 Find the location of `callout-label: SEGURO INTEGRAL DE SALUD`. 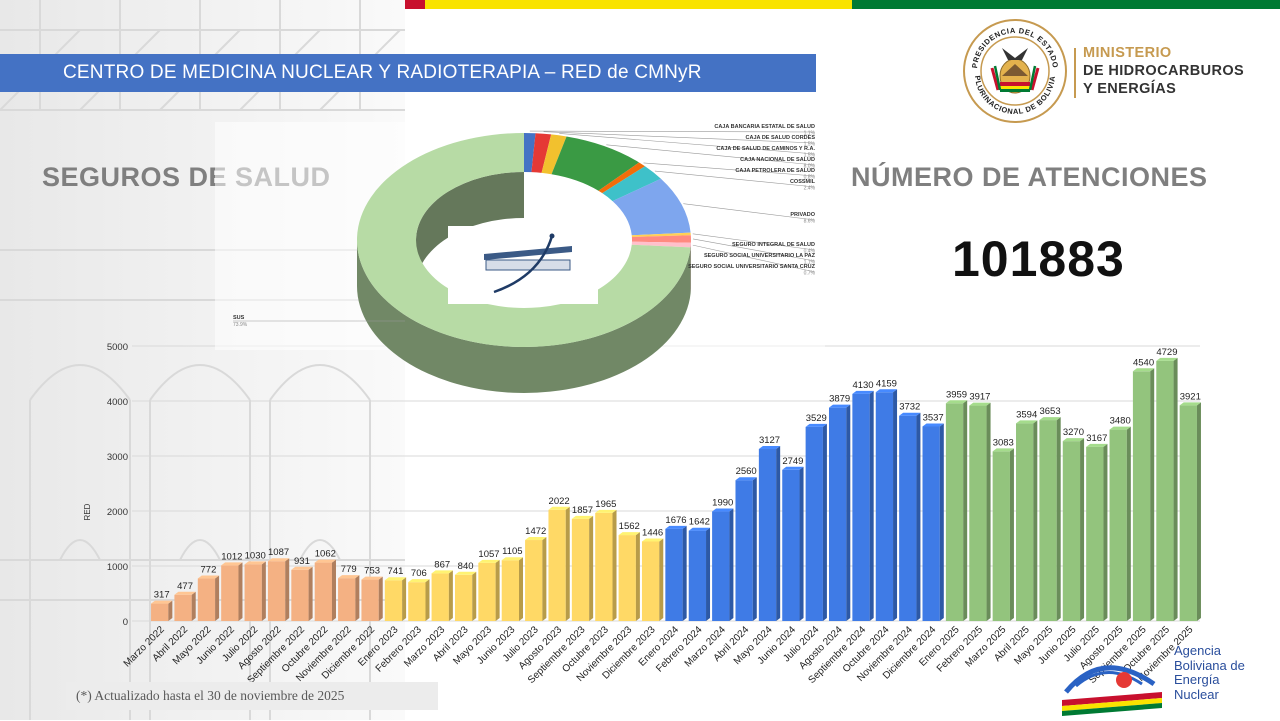

callout-label: SEGURO INTEGRAL DE SALUD is located at coordinates (773, 245).